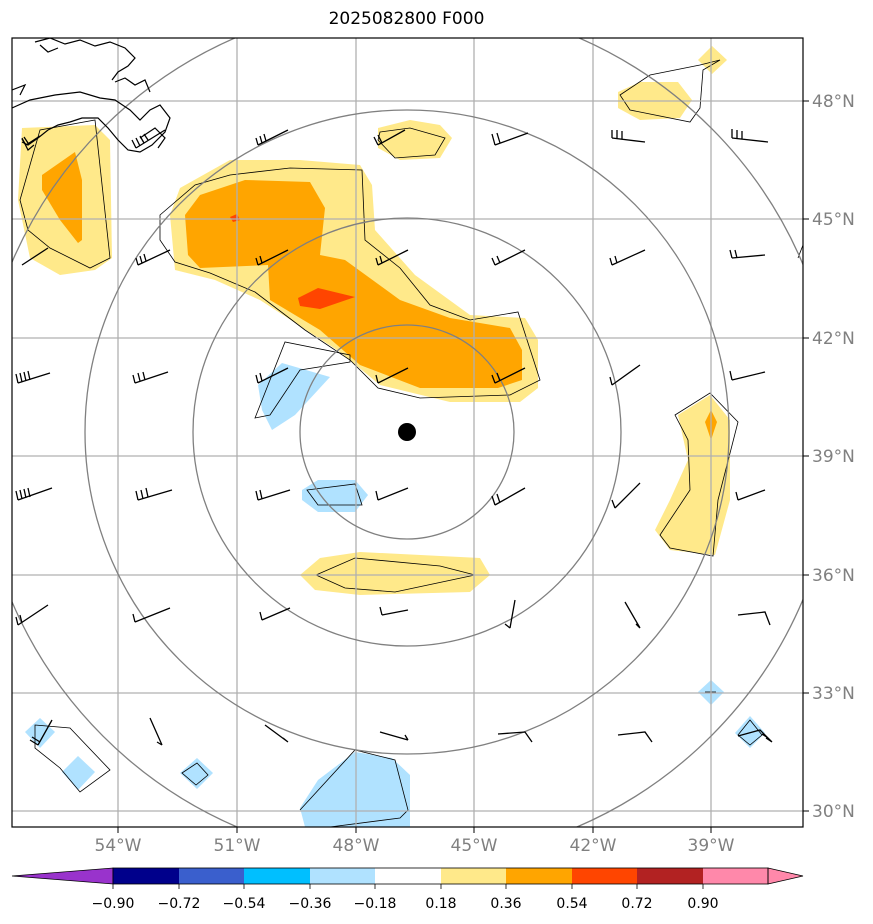 The width and height of the screenshot is (873, 924). Describe the element at coordinates (179, 904) in the screenshot. I see `colorbar-tick-label: −0.72` at that location.